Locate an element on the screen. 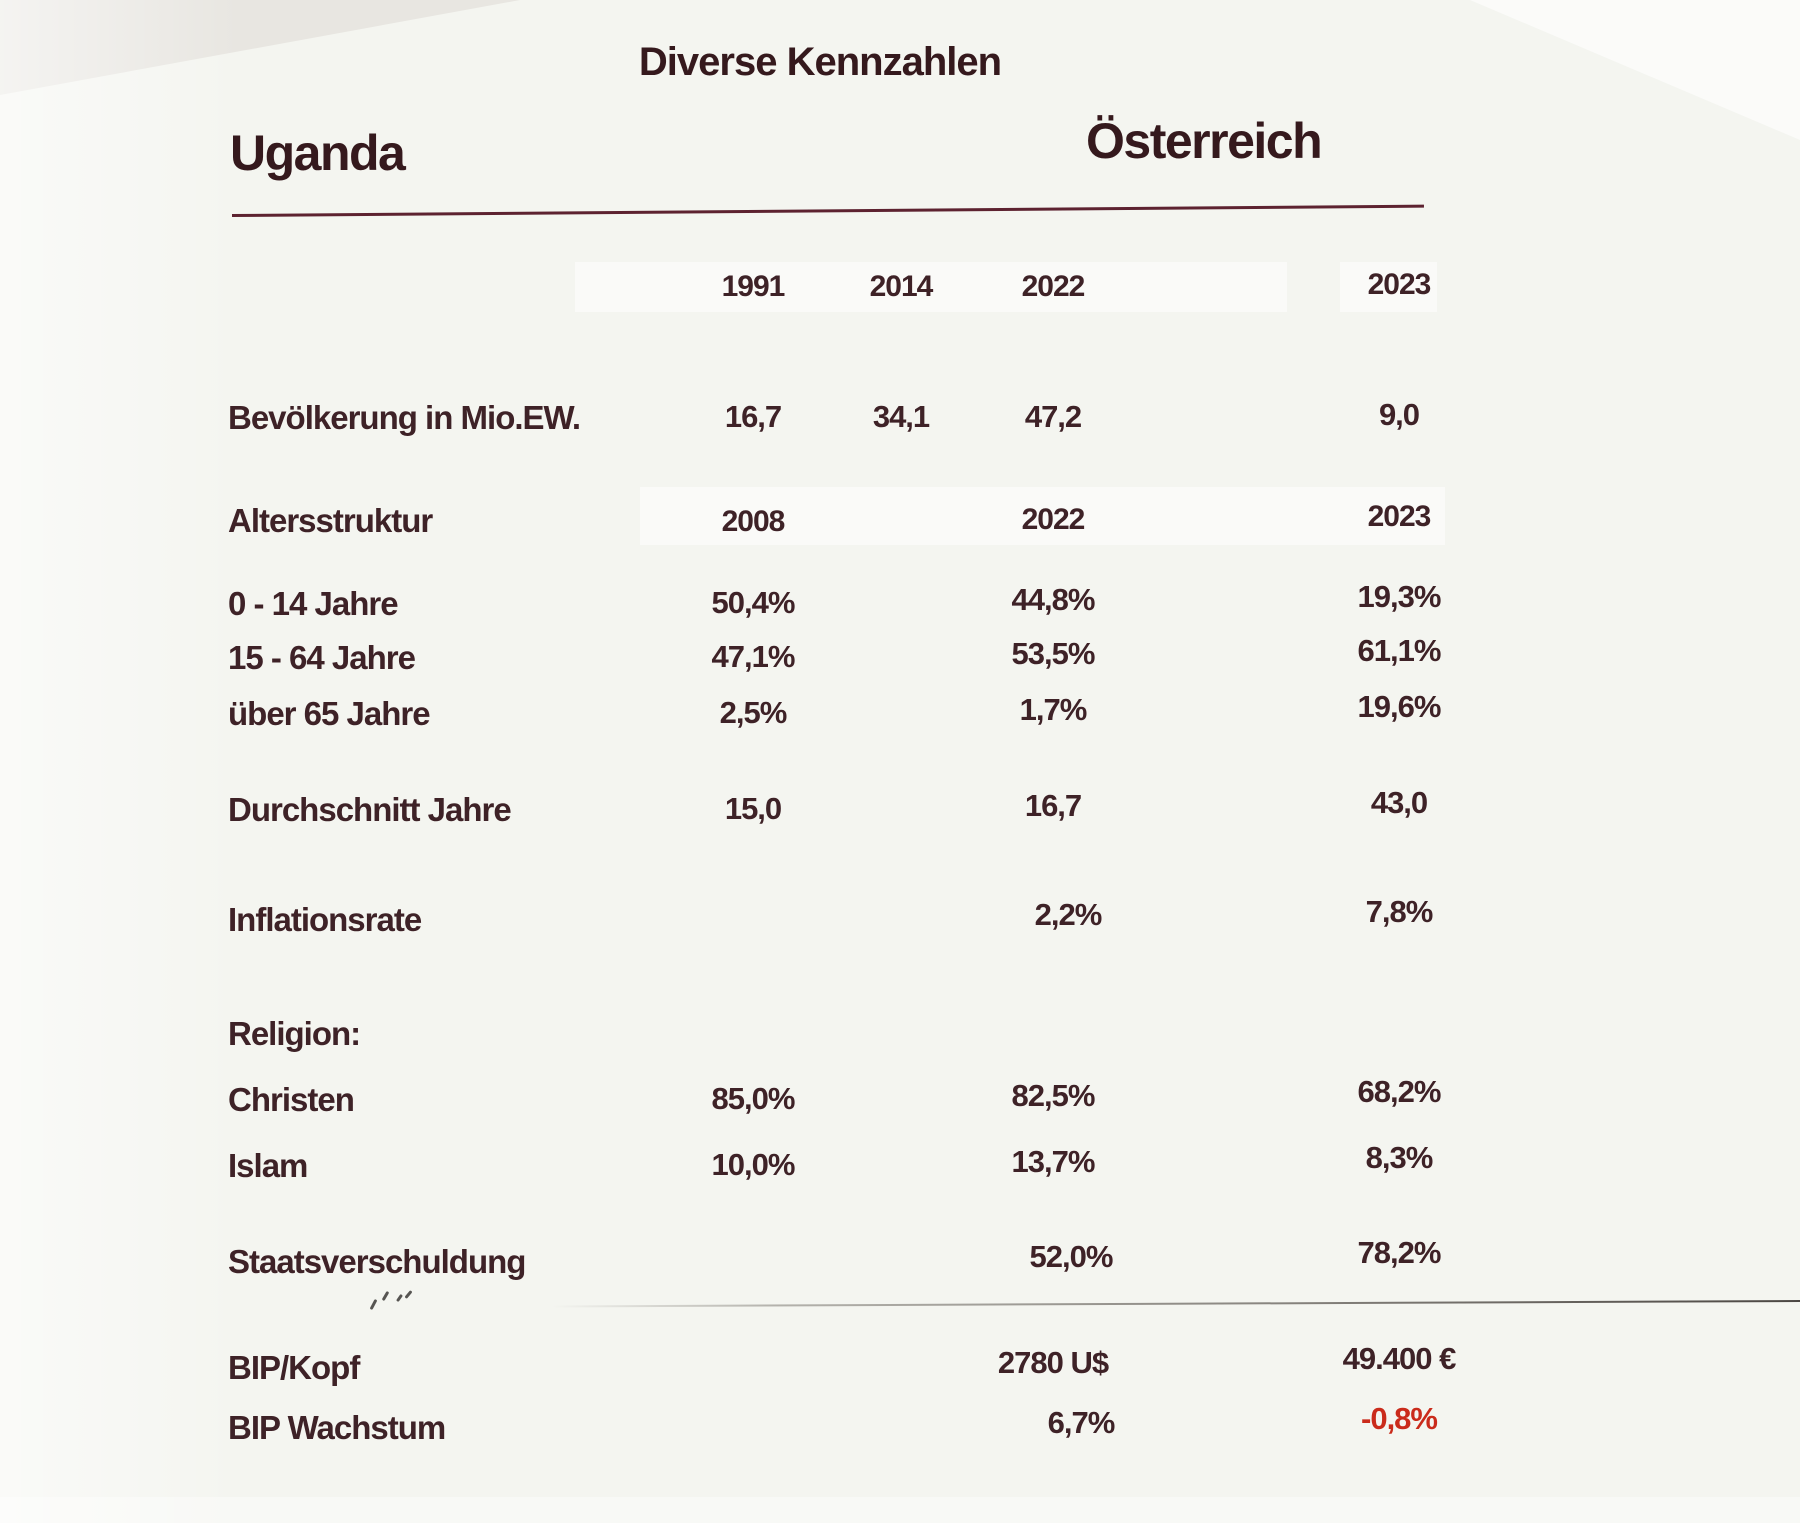  page-title: Diverse Kennzahlen is located at coordinates (820, 62).